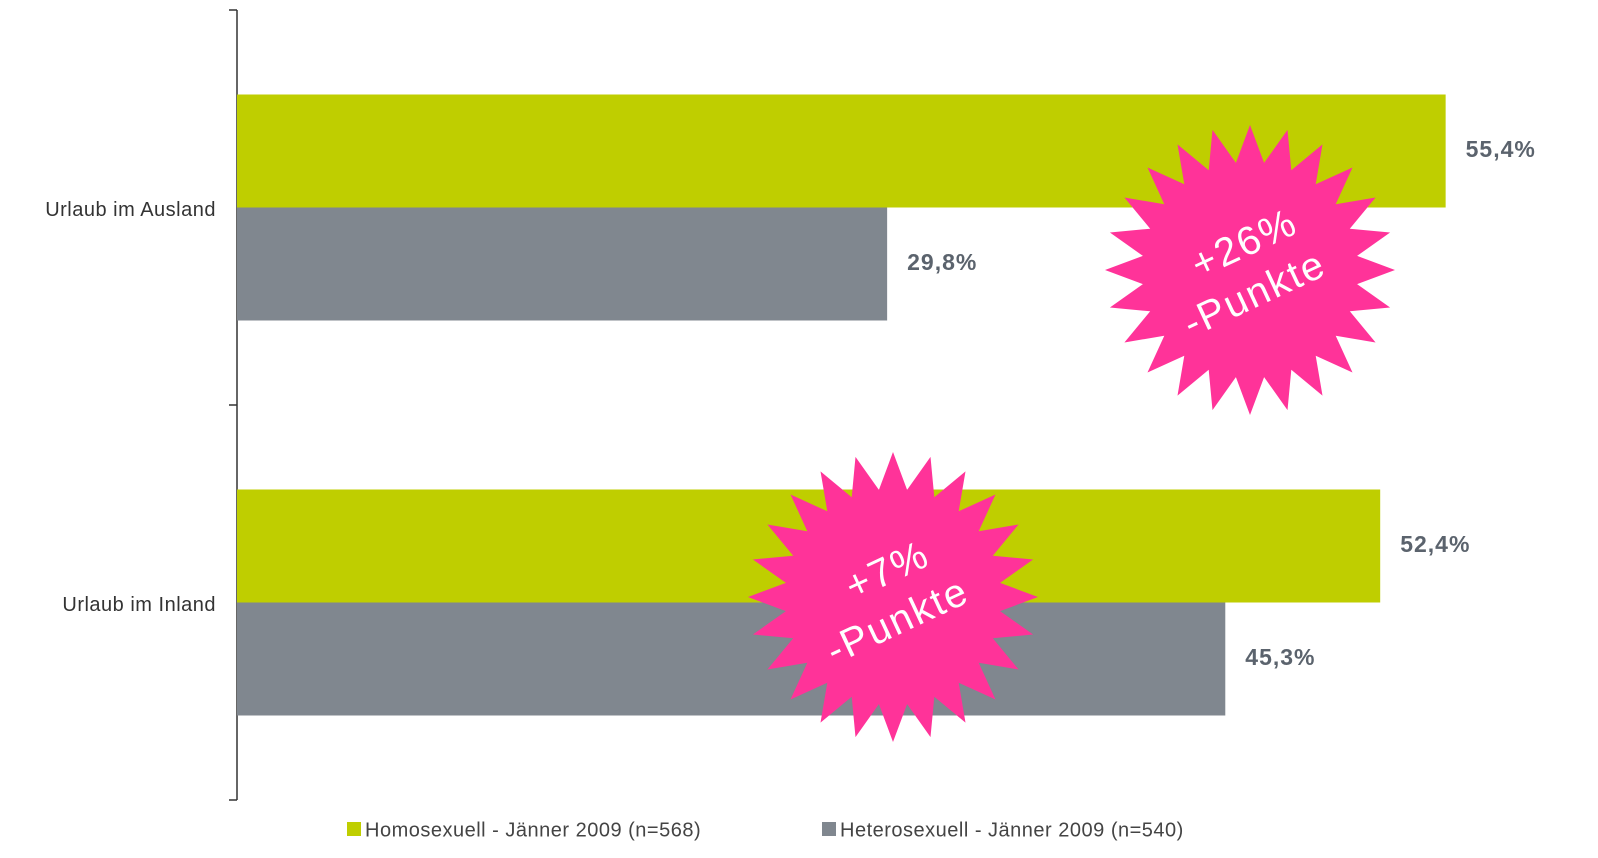 This screenshot has height=858, width=1598. Describe the element at coordinates (1280, 657) in the screenshot. I see `value-label: 45,3%` at that location.